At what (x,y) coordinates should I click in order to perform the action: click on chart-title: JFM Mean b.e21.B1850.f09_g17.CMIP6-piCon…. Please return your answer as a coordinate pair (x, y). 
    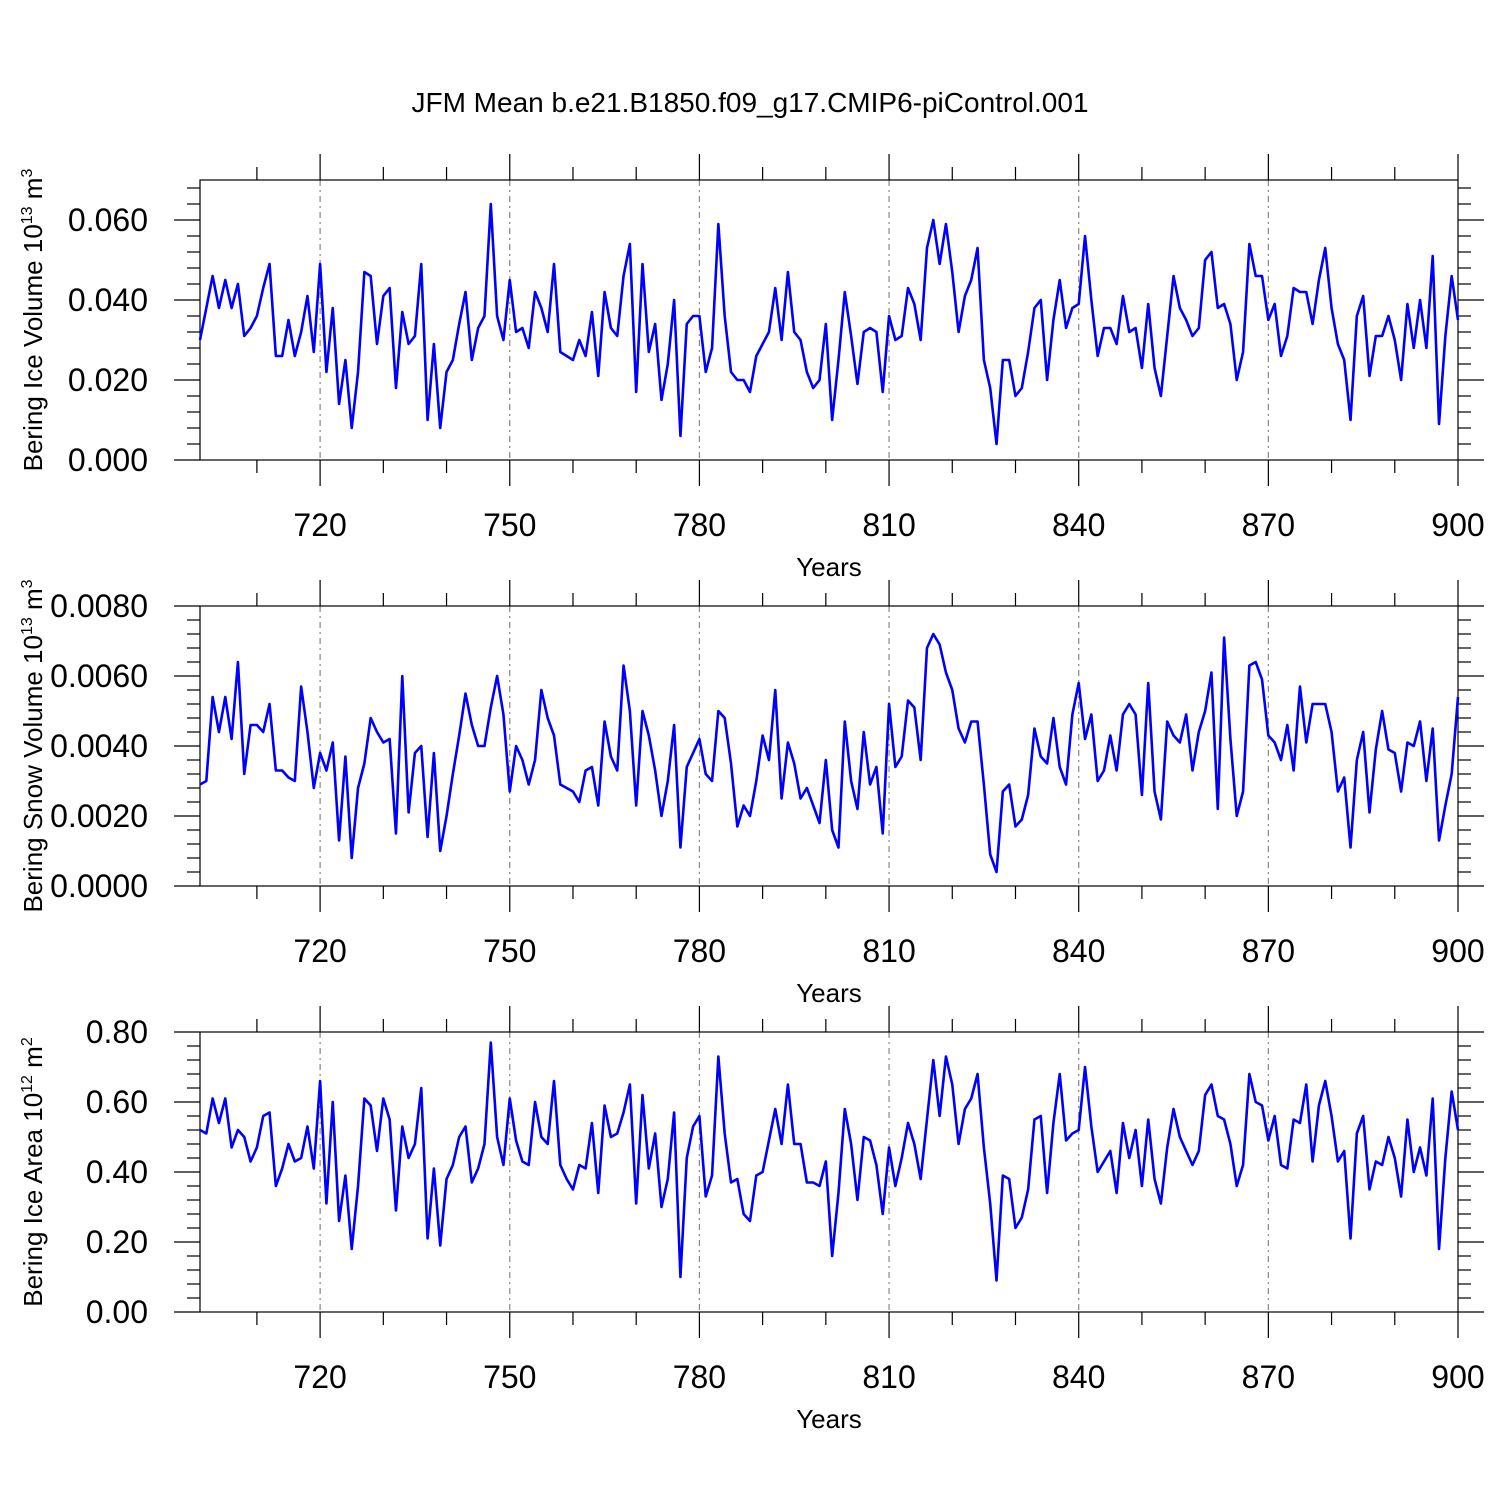
    Looking at the image, I should click on (749, 102).